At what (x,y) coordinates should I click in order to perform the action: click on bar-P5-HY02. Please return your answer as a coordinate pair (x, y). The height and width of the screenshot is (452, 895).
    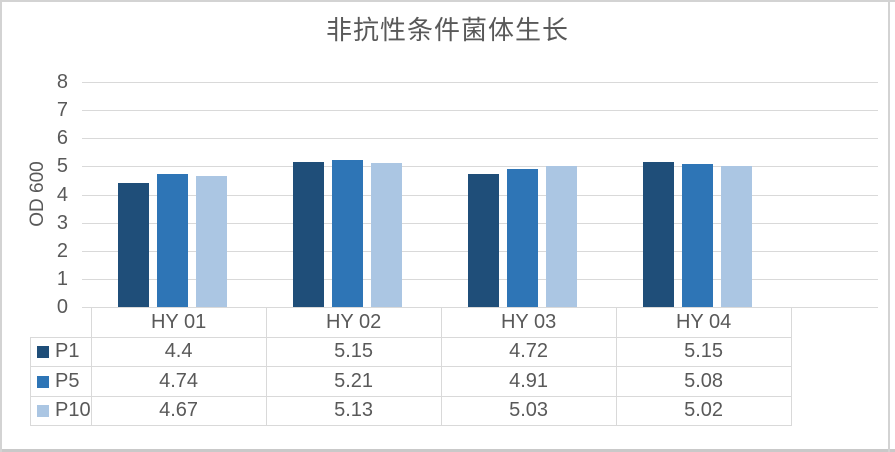
    Looking at the image, I should click on (347, 233).